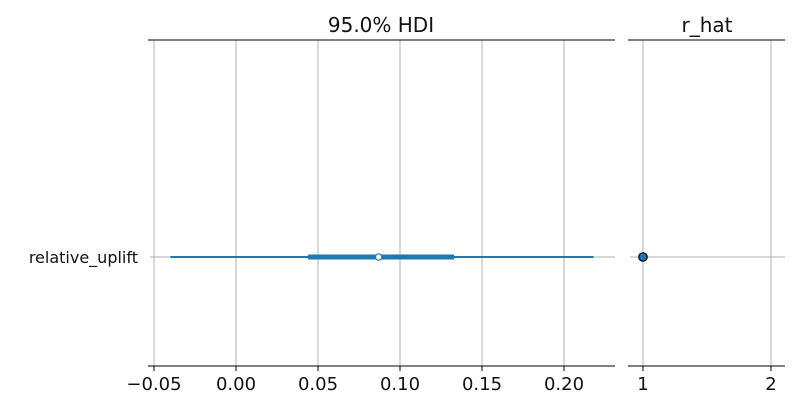  Describe the element at coordinates (318, 384) in the screenshot. I see `hdi-xtick-label: 0.05` at that location.